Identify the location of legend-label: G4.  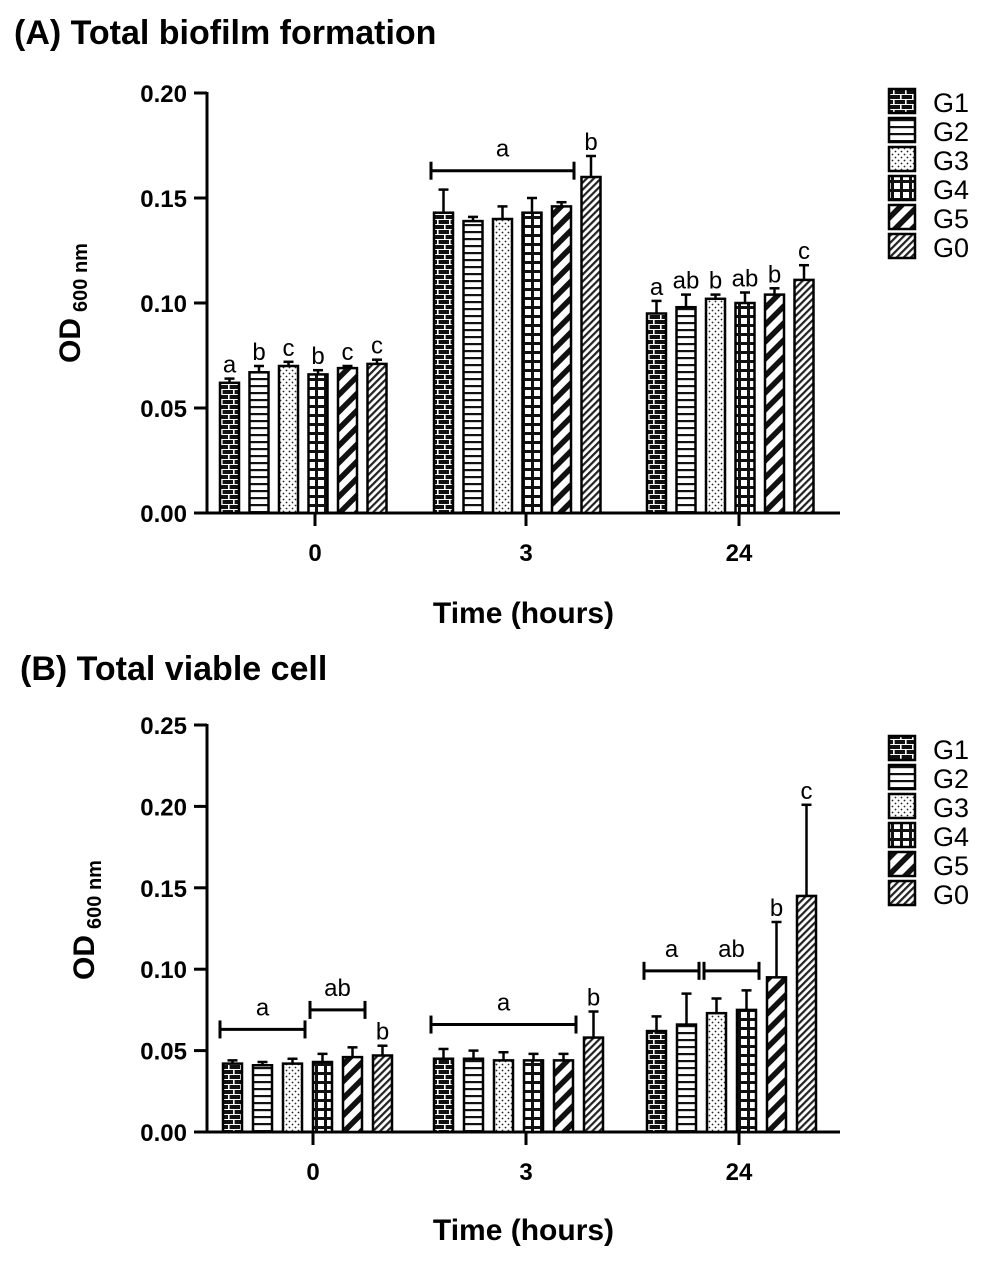
(951, 837).